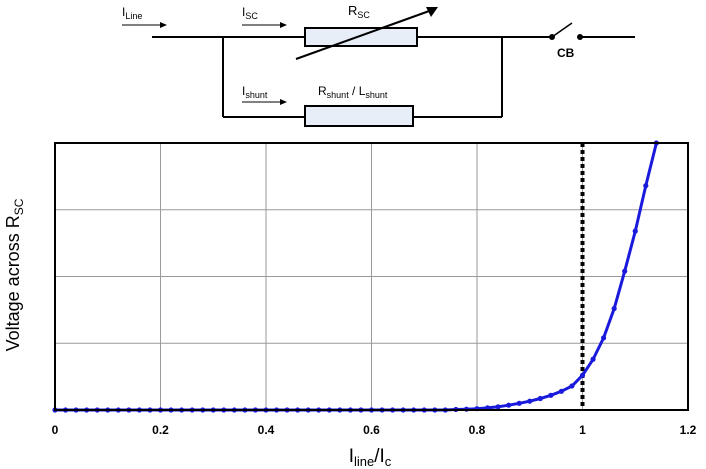 The image size is (706, 469). I want to click on label-r-sc: RSC, so click(359, 11).